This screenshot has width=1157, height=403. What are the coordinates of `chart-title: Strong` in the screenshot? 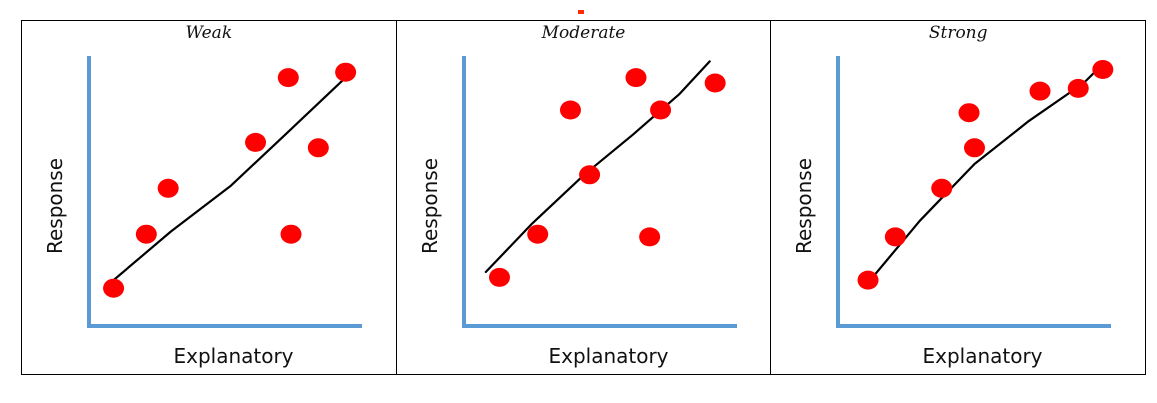 It's located at (958, 33).